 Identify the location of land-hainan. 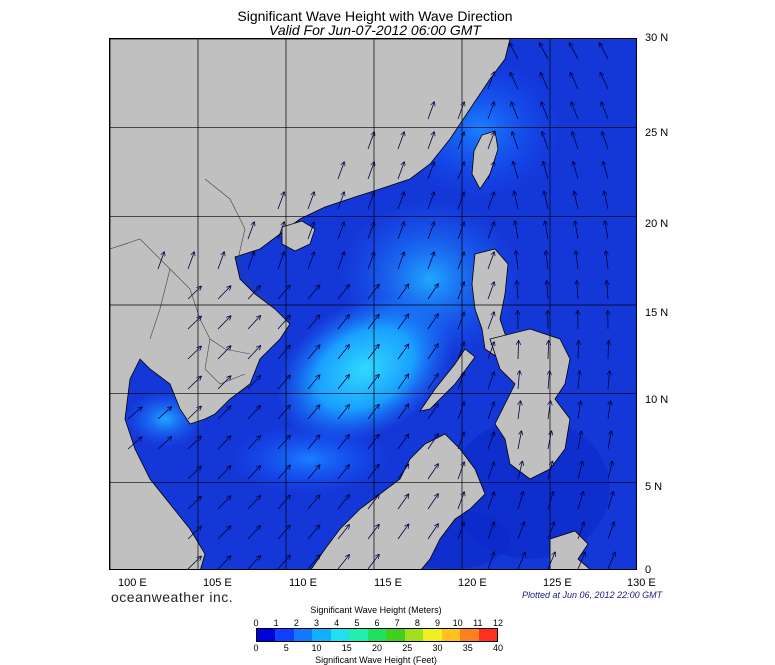
(298, 236).